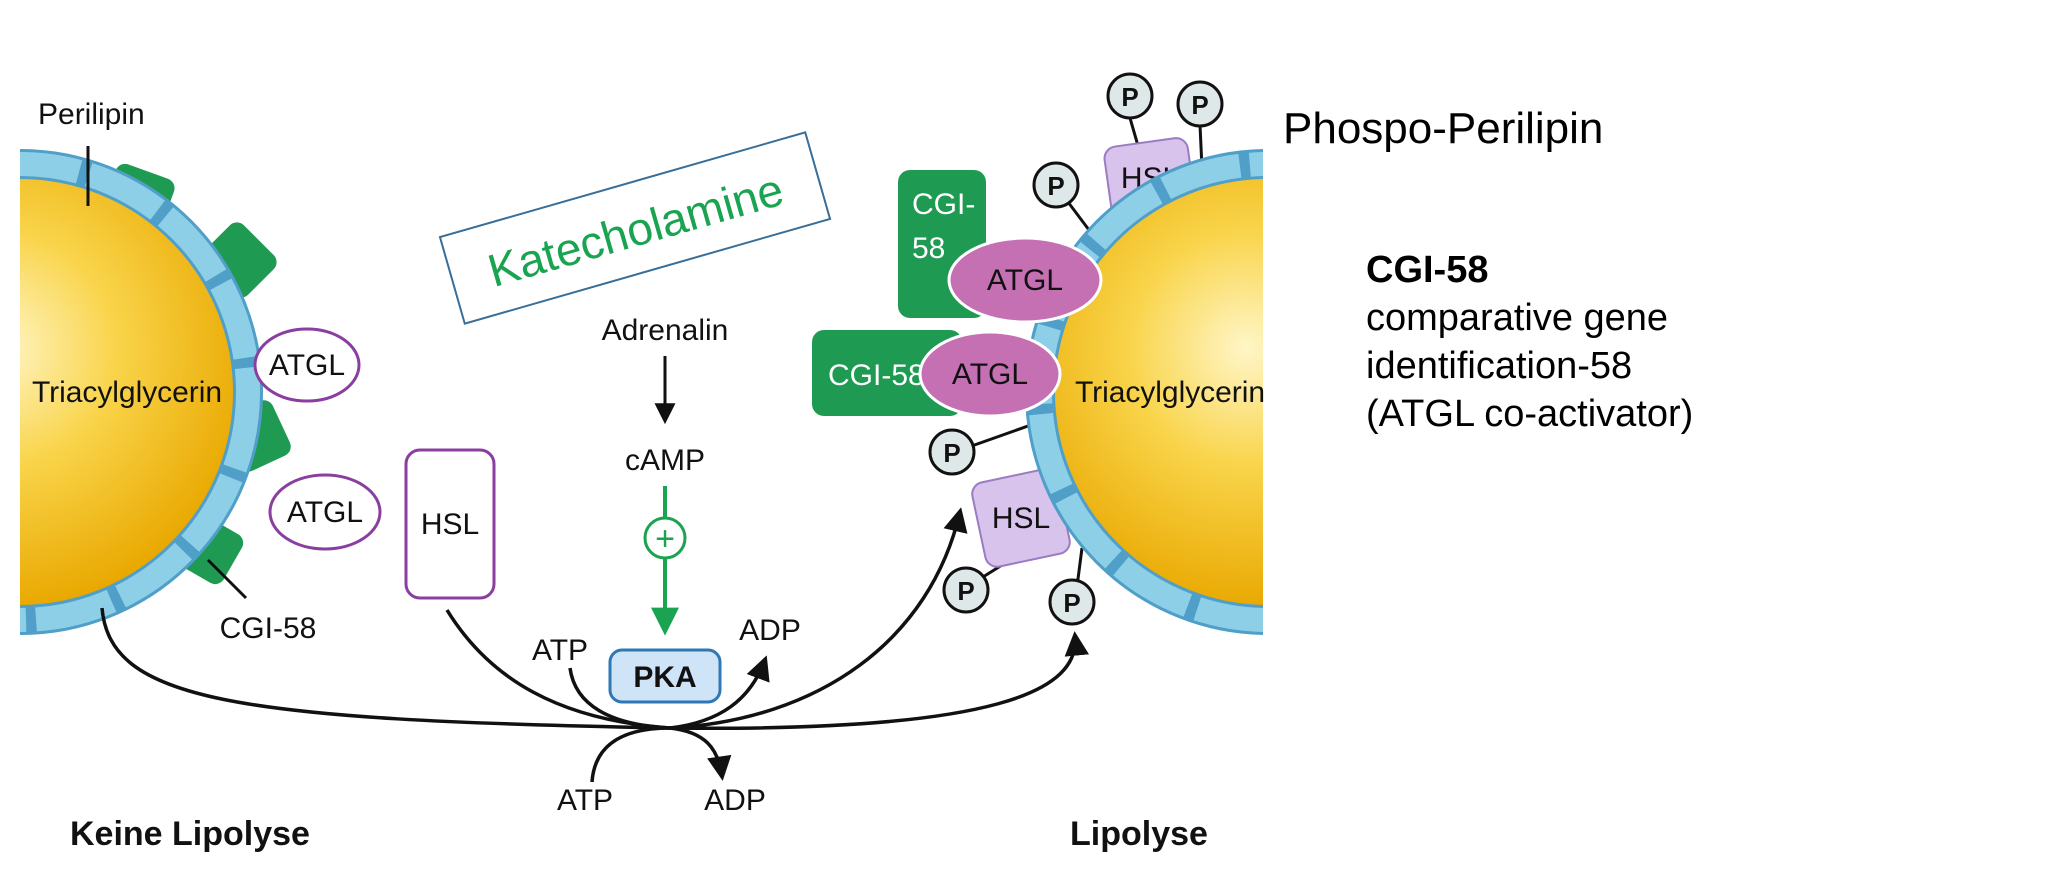 The width and height of the screenshot is (2048, 881). What do you see at coordinates (1427, 270) in the screenshot?
I see `cgi58-definition-heading: CGI-58` at bounding box center [1427, 270].